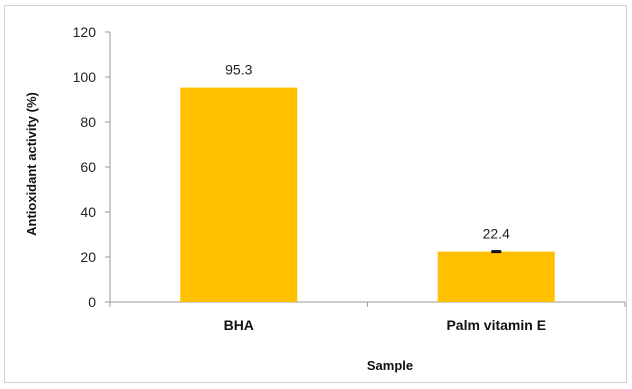 This screenshot has height=389, width=632. Describe the element at coordinates (92, 302) in the screenshot. I see `y-tick-label: 0` at that location.